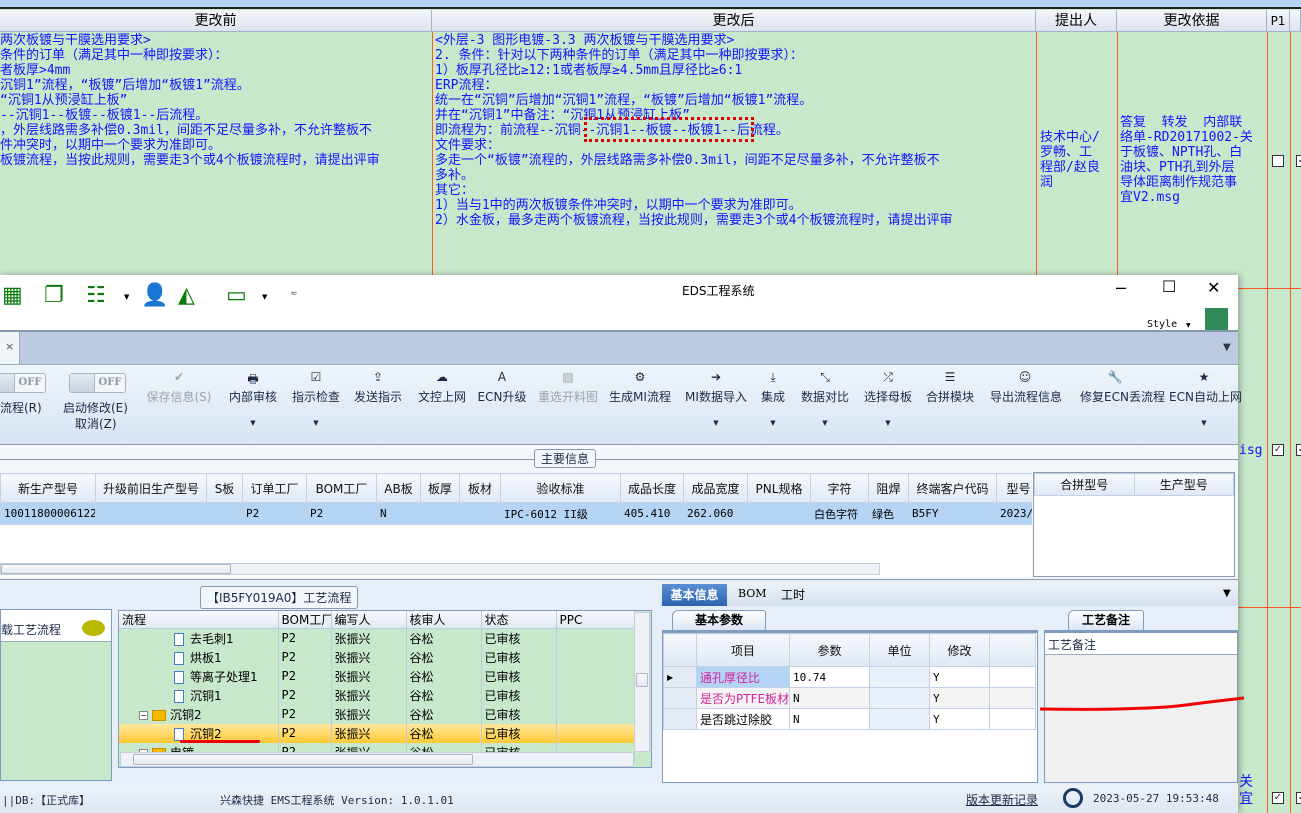 This screenshot has height=813, width=1301. What do you see at coordinates (1162, 324) in the screenshot?
I see `style-dropdown: Style` at bounding box center [1162, 324].